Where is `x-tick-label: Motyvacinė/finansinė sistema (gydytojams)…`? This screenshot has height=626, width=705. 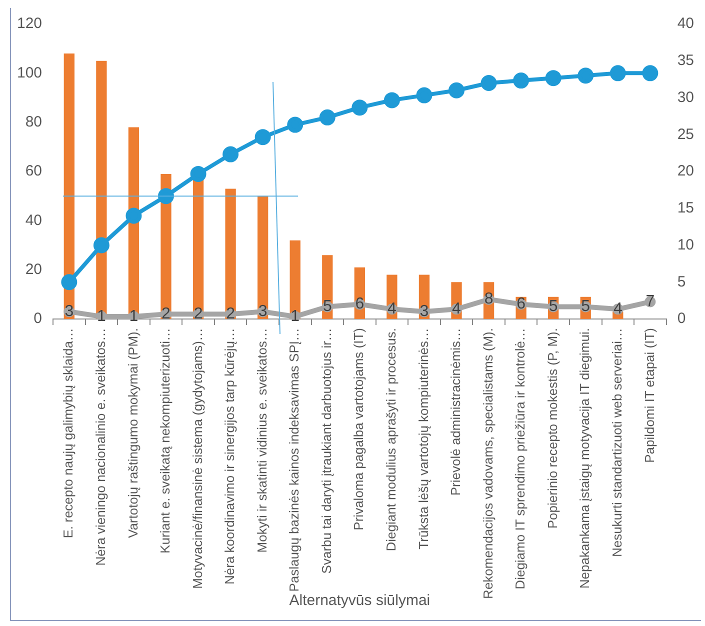
x-tick-label: Motyvacinė/finansinė sistema (gydytojams)… is located at coordinates (197, 458).